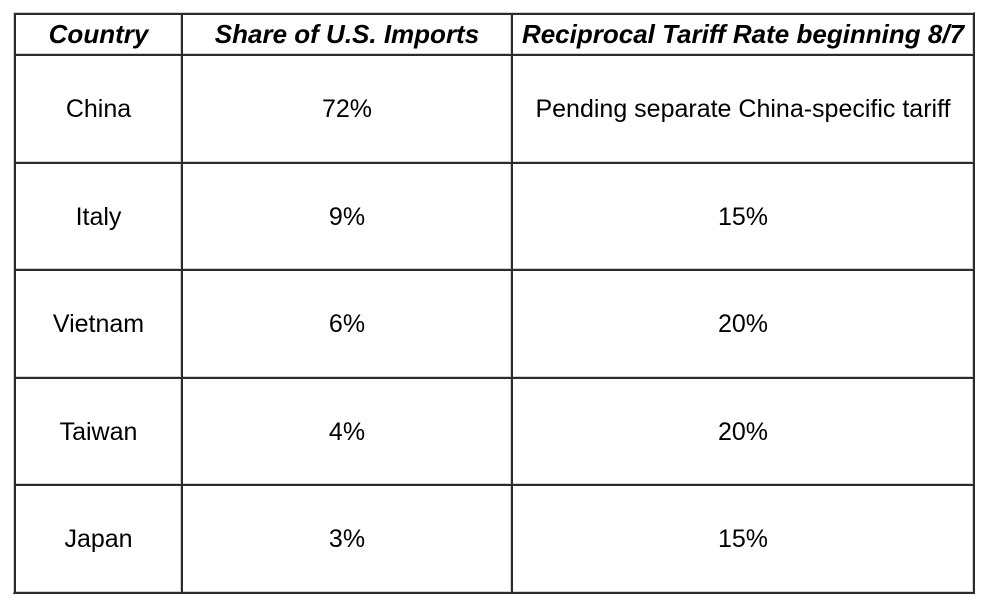 The image size is (988, 612). Describe the element at coordinates (346, 323) in the screenshot. I see `cell-share: 6%` at that location.